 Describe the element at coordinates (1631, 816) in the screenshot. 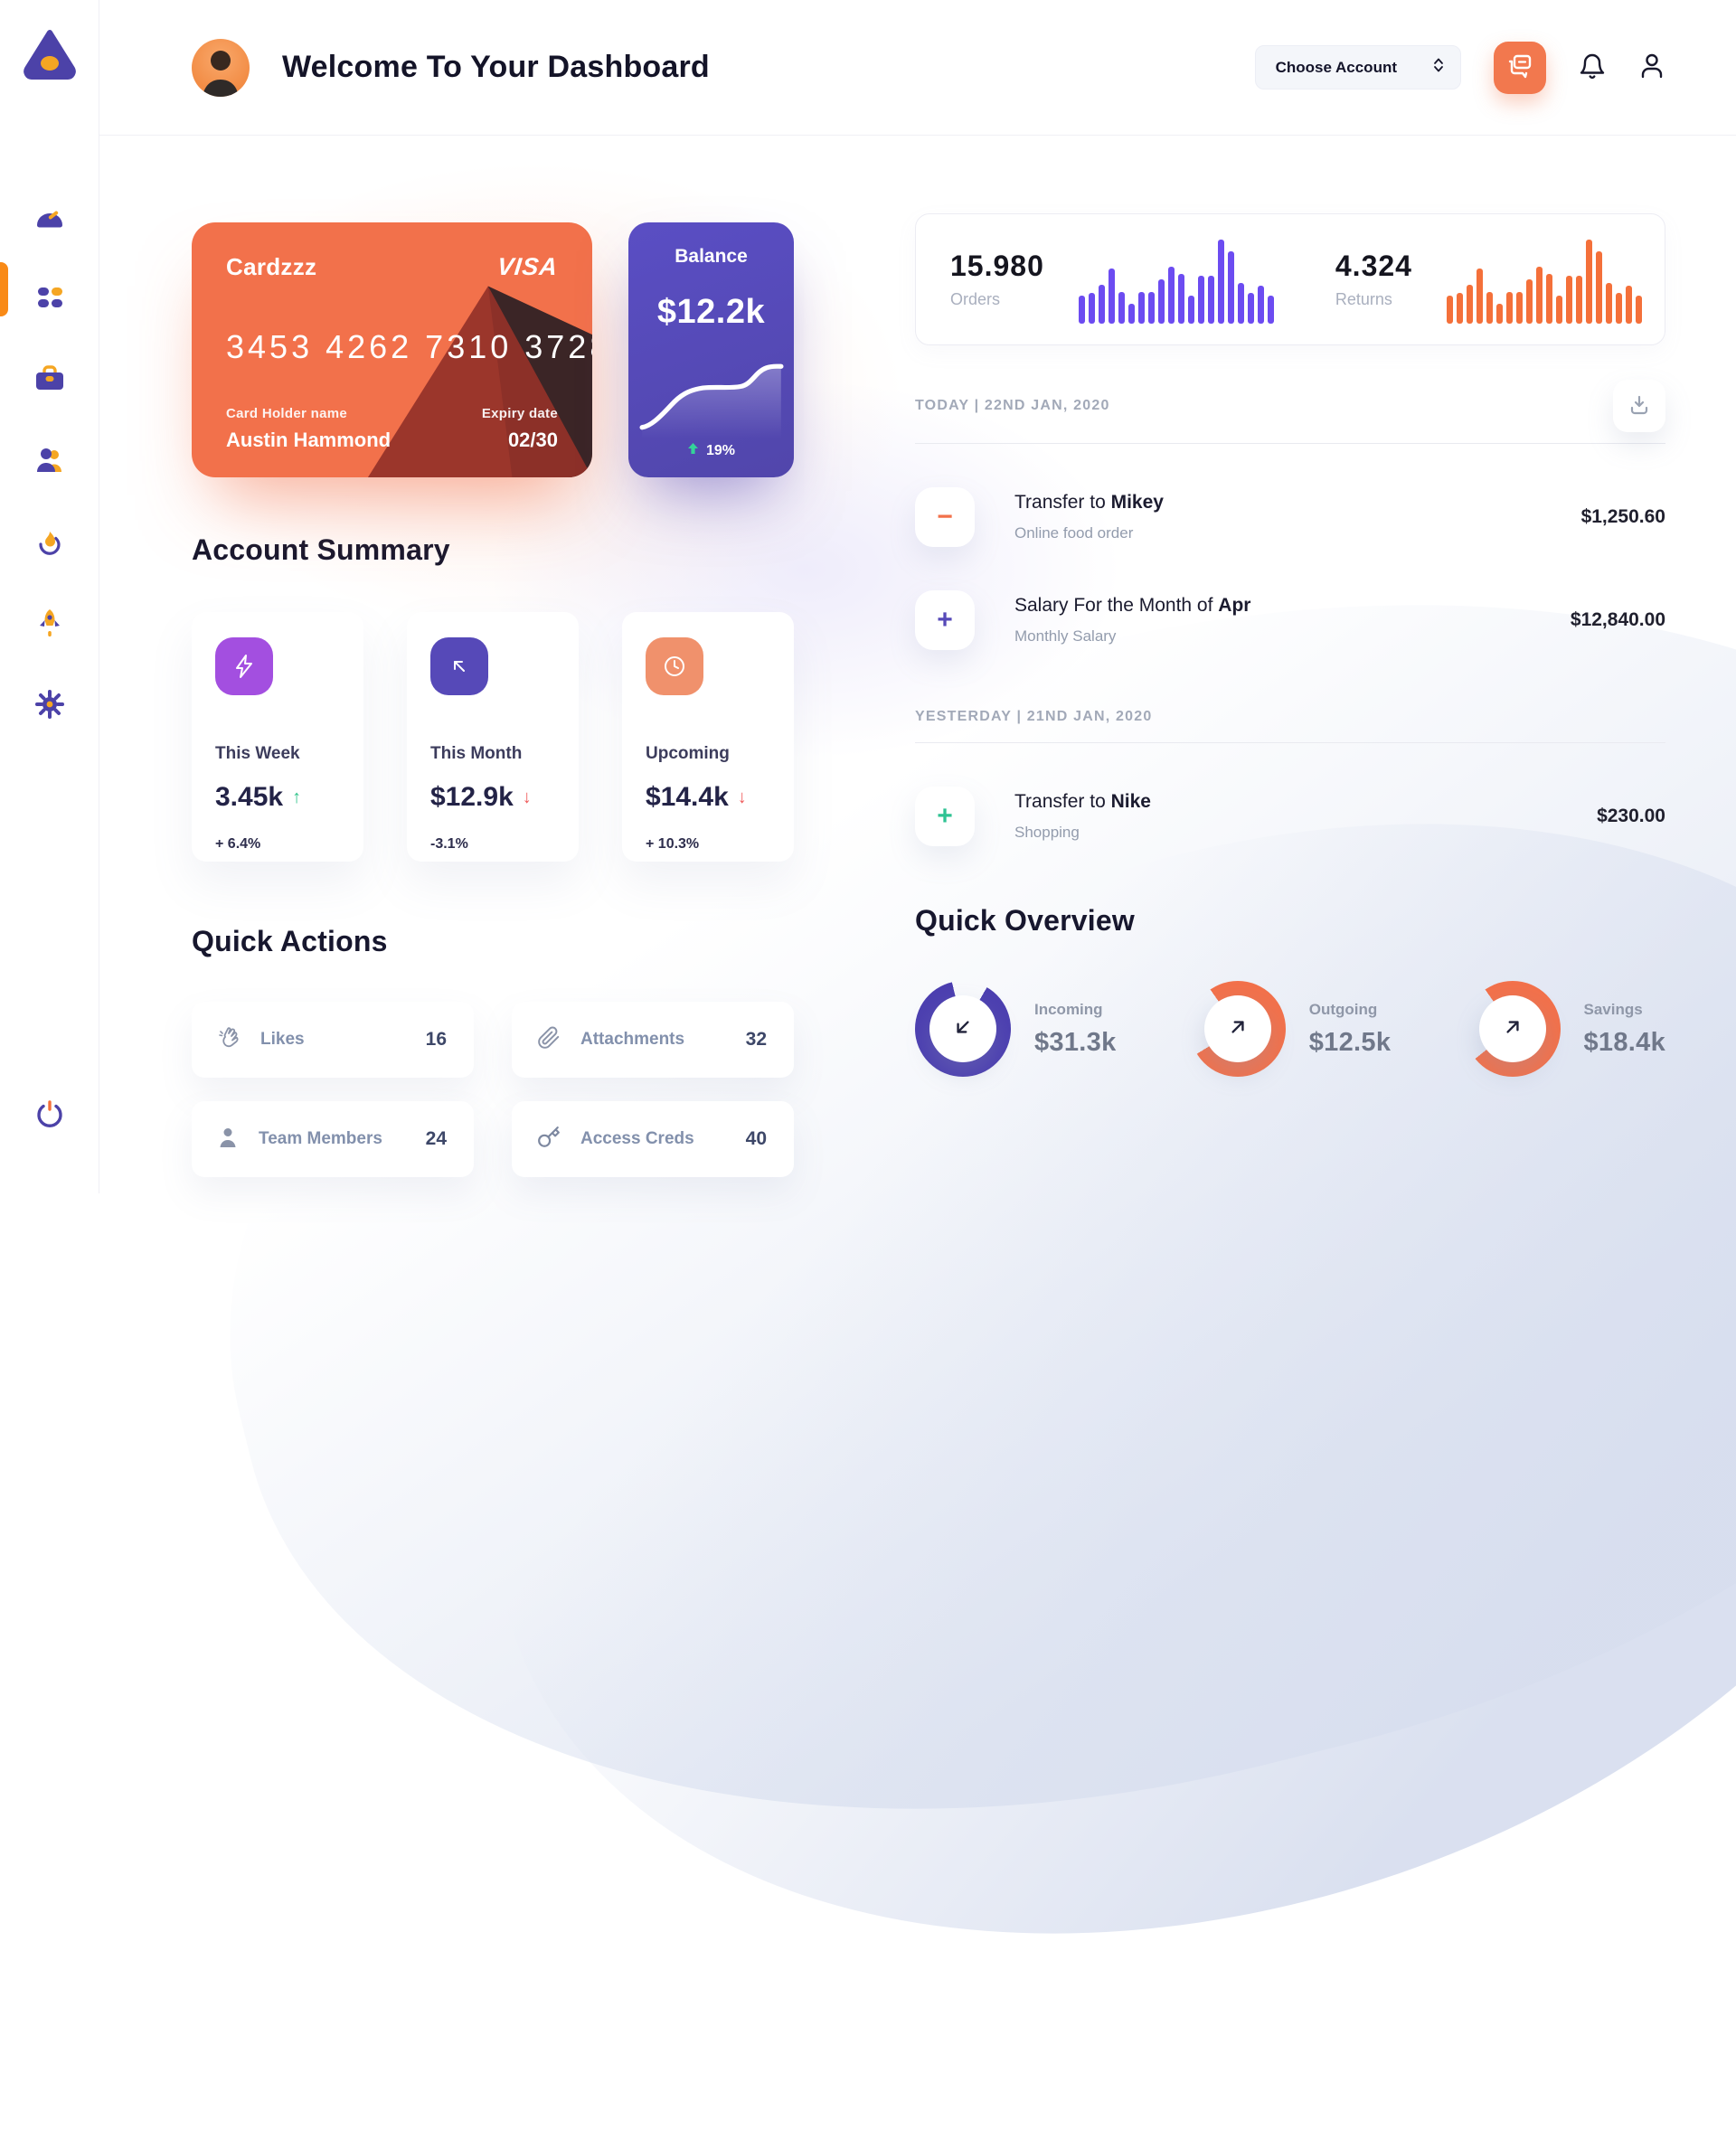

I see `transaction-amount: $230.00` at that location.